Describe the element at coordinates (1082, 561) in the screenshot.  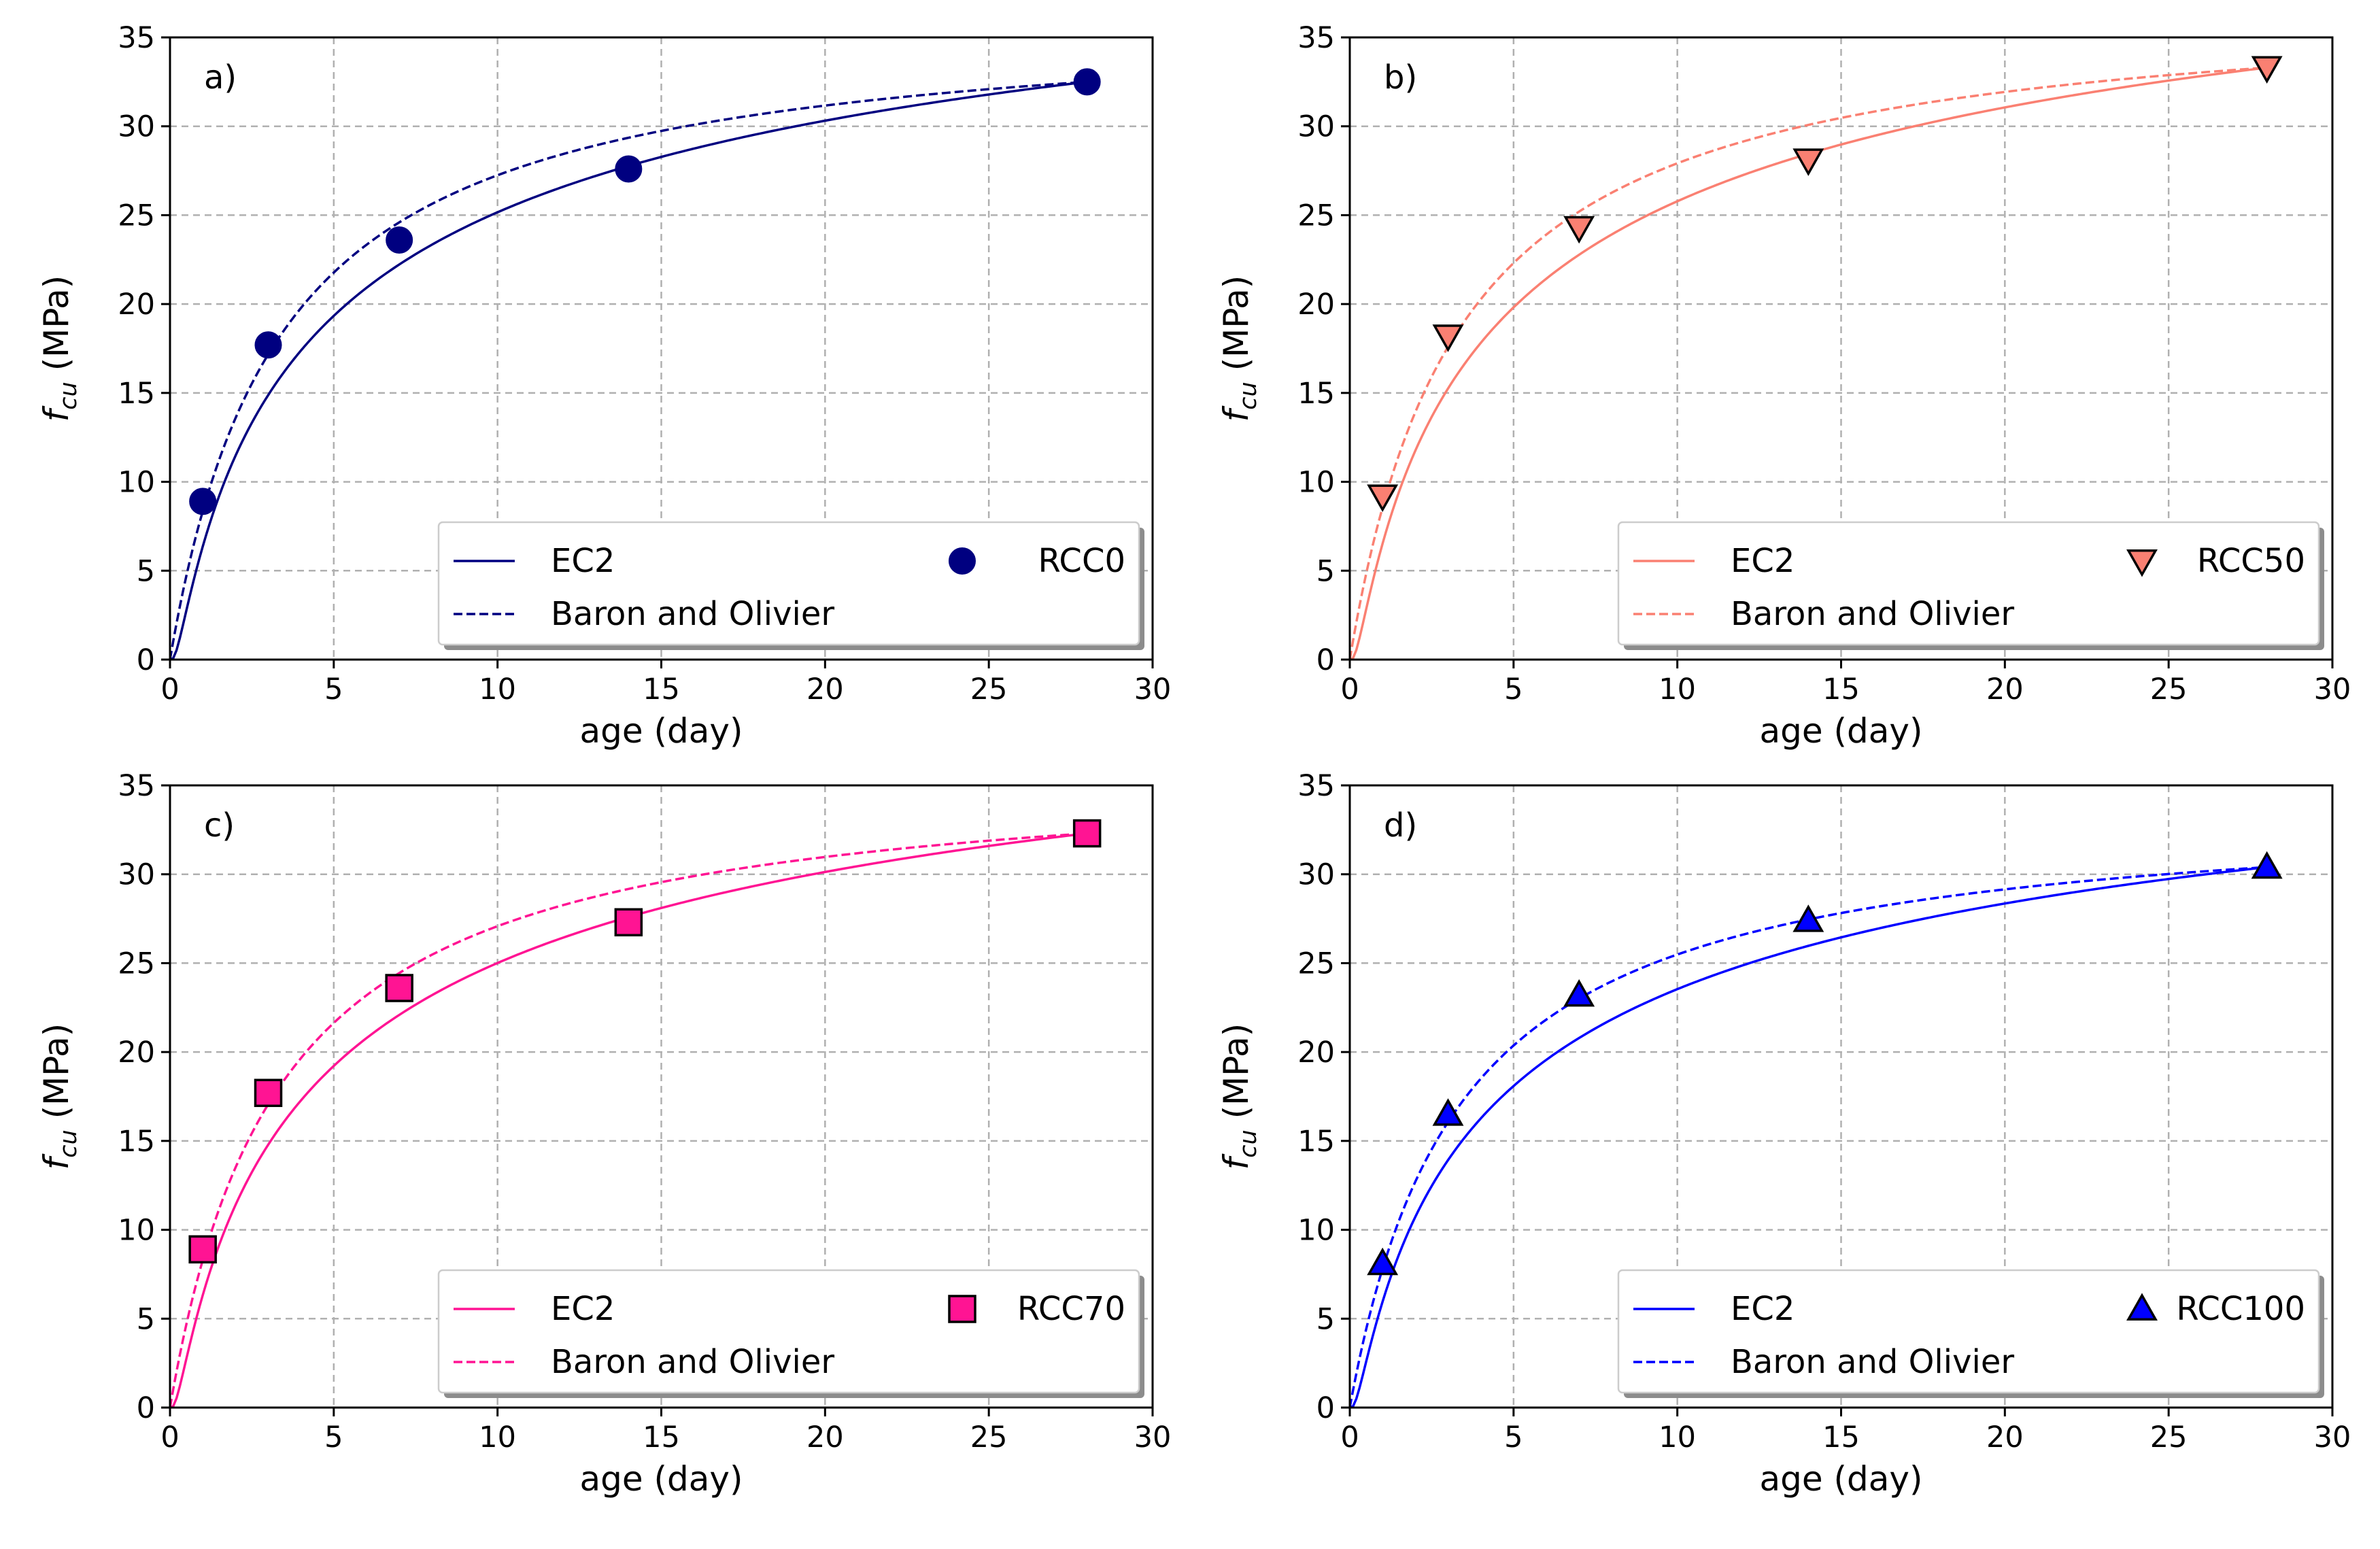
I see `legend-label-data: RCC0` at that location.